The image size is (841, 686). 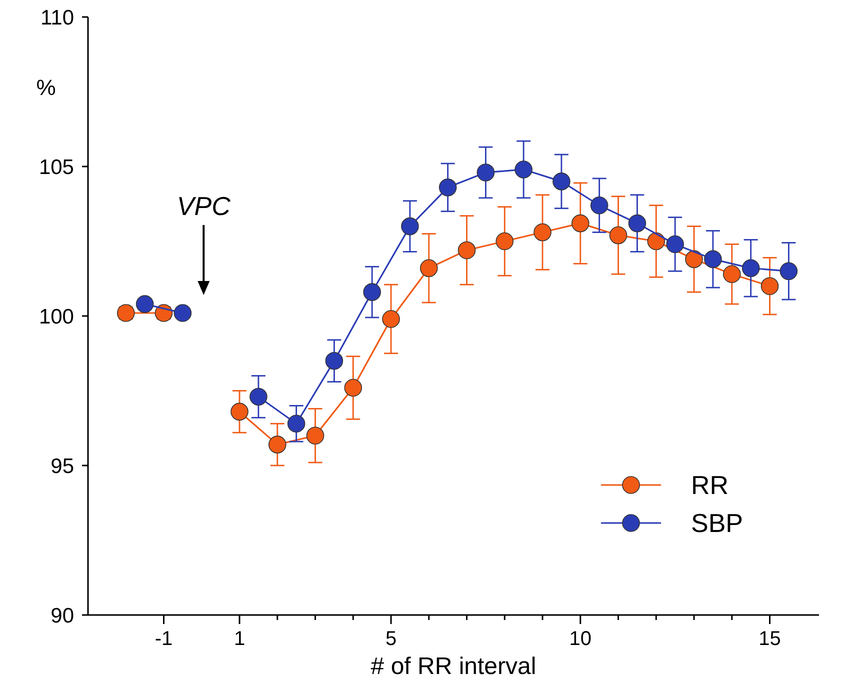 What do you see at coordinates (710, 485) in the screenshot?
I see `legend-label: RR` at bounding box center [710, 485].